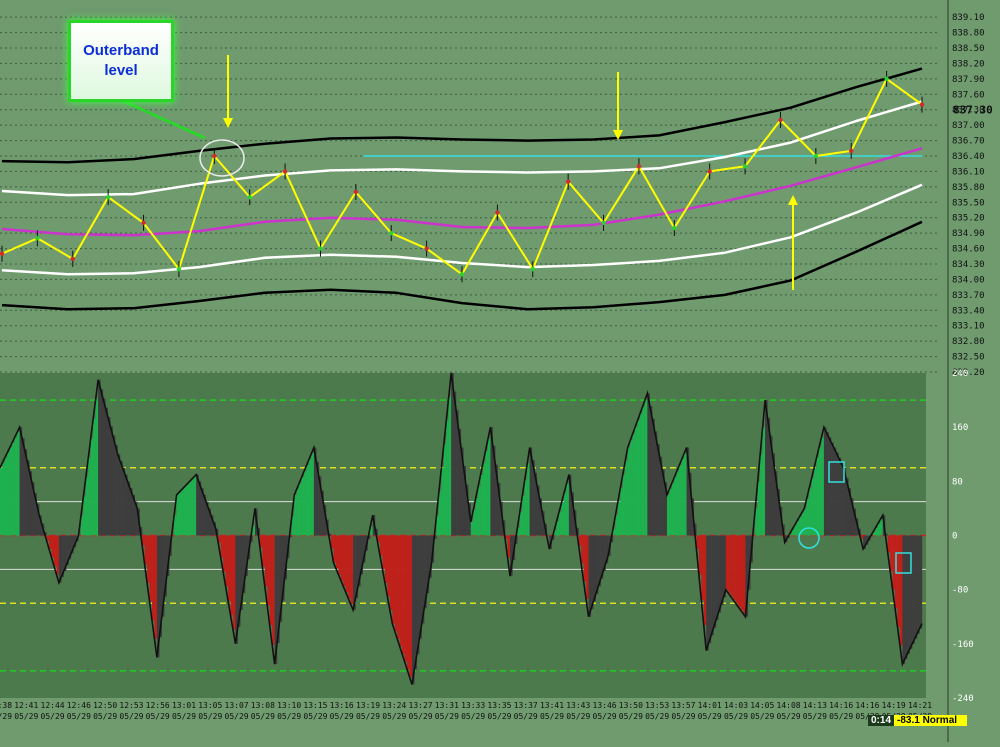 This screenshot has width=1000, height=747. I want to click on price-tick-label: 837.00, so click(968, 126).